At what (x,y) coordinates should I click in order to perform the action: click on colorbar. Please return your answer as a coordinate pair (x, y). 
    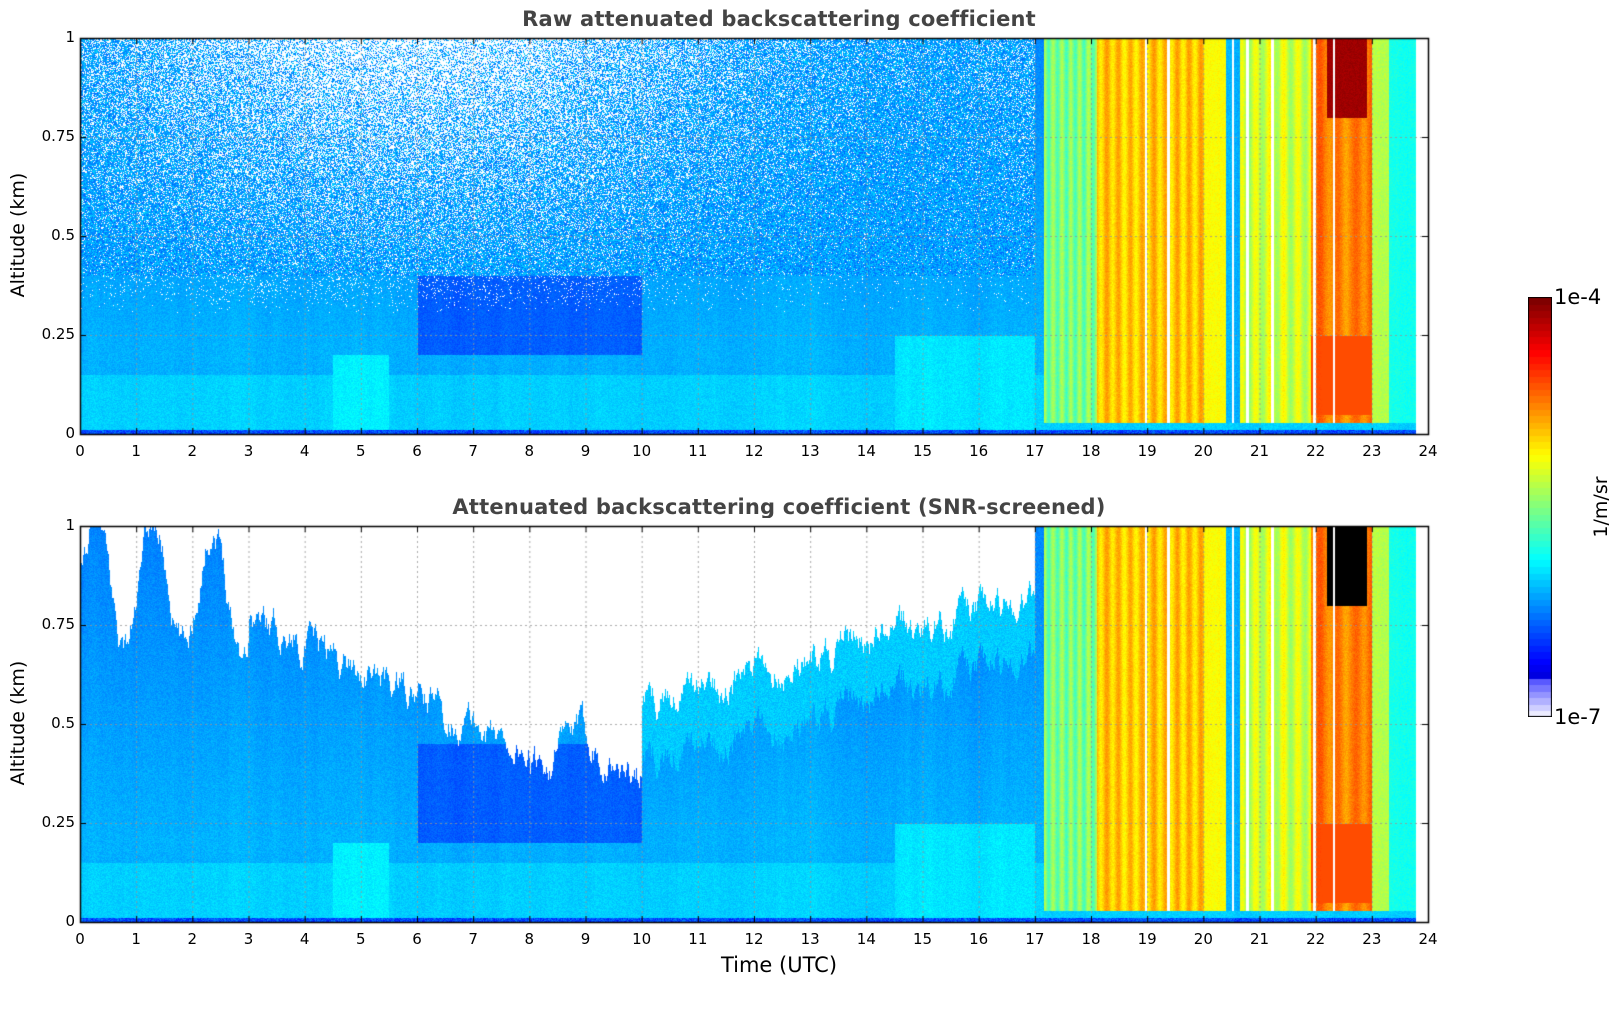
    Looking at the image, I should click on (1540, 507).